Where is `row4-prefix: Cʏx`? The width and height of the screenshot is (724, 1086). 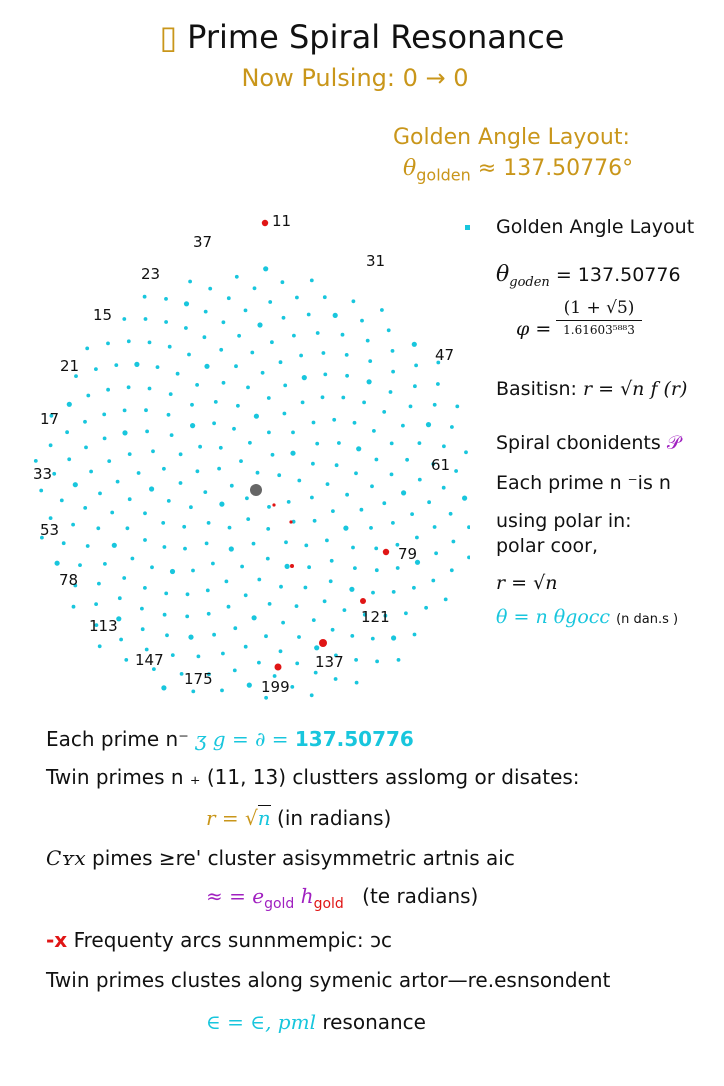
row4-prefix: Cʏx is located at coordinates (66, 858).